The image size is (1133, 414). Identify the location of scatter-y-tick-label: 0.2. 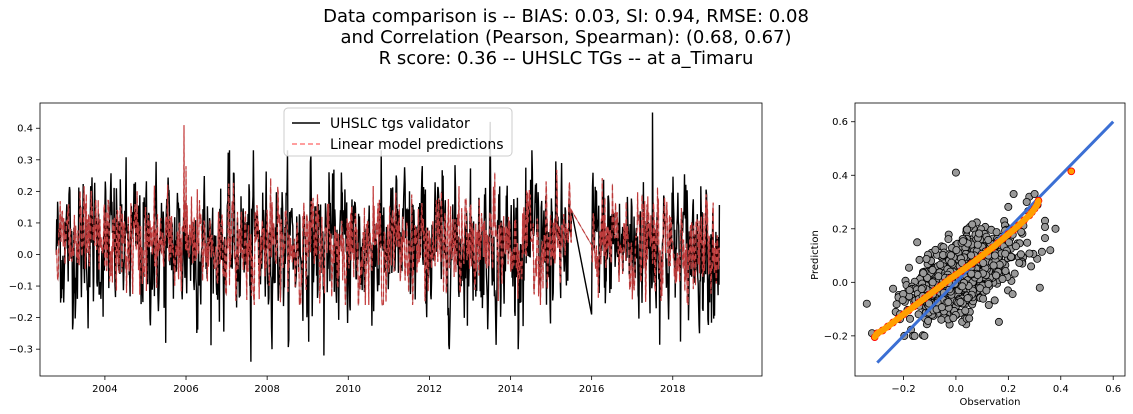
(840, 229).